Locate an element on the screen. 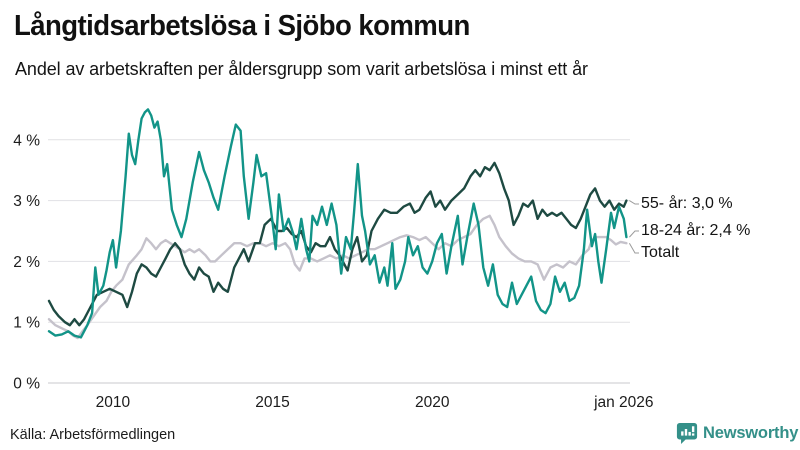 The width and height of the screenshot is (800, 450). newsworthy-brand: Newsworthy is located at coordinates (737, 433).